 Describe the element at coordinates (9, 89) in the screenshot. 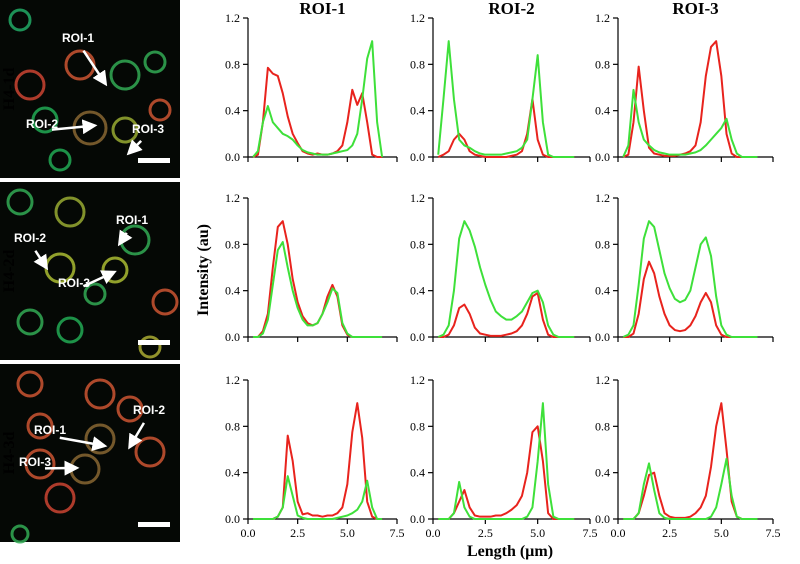

I see `row-label: H4-1d` at that location.